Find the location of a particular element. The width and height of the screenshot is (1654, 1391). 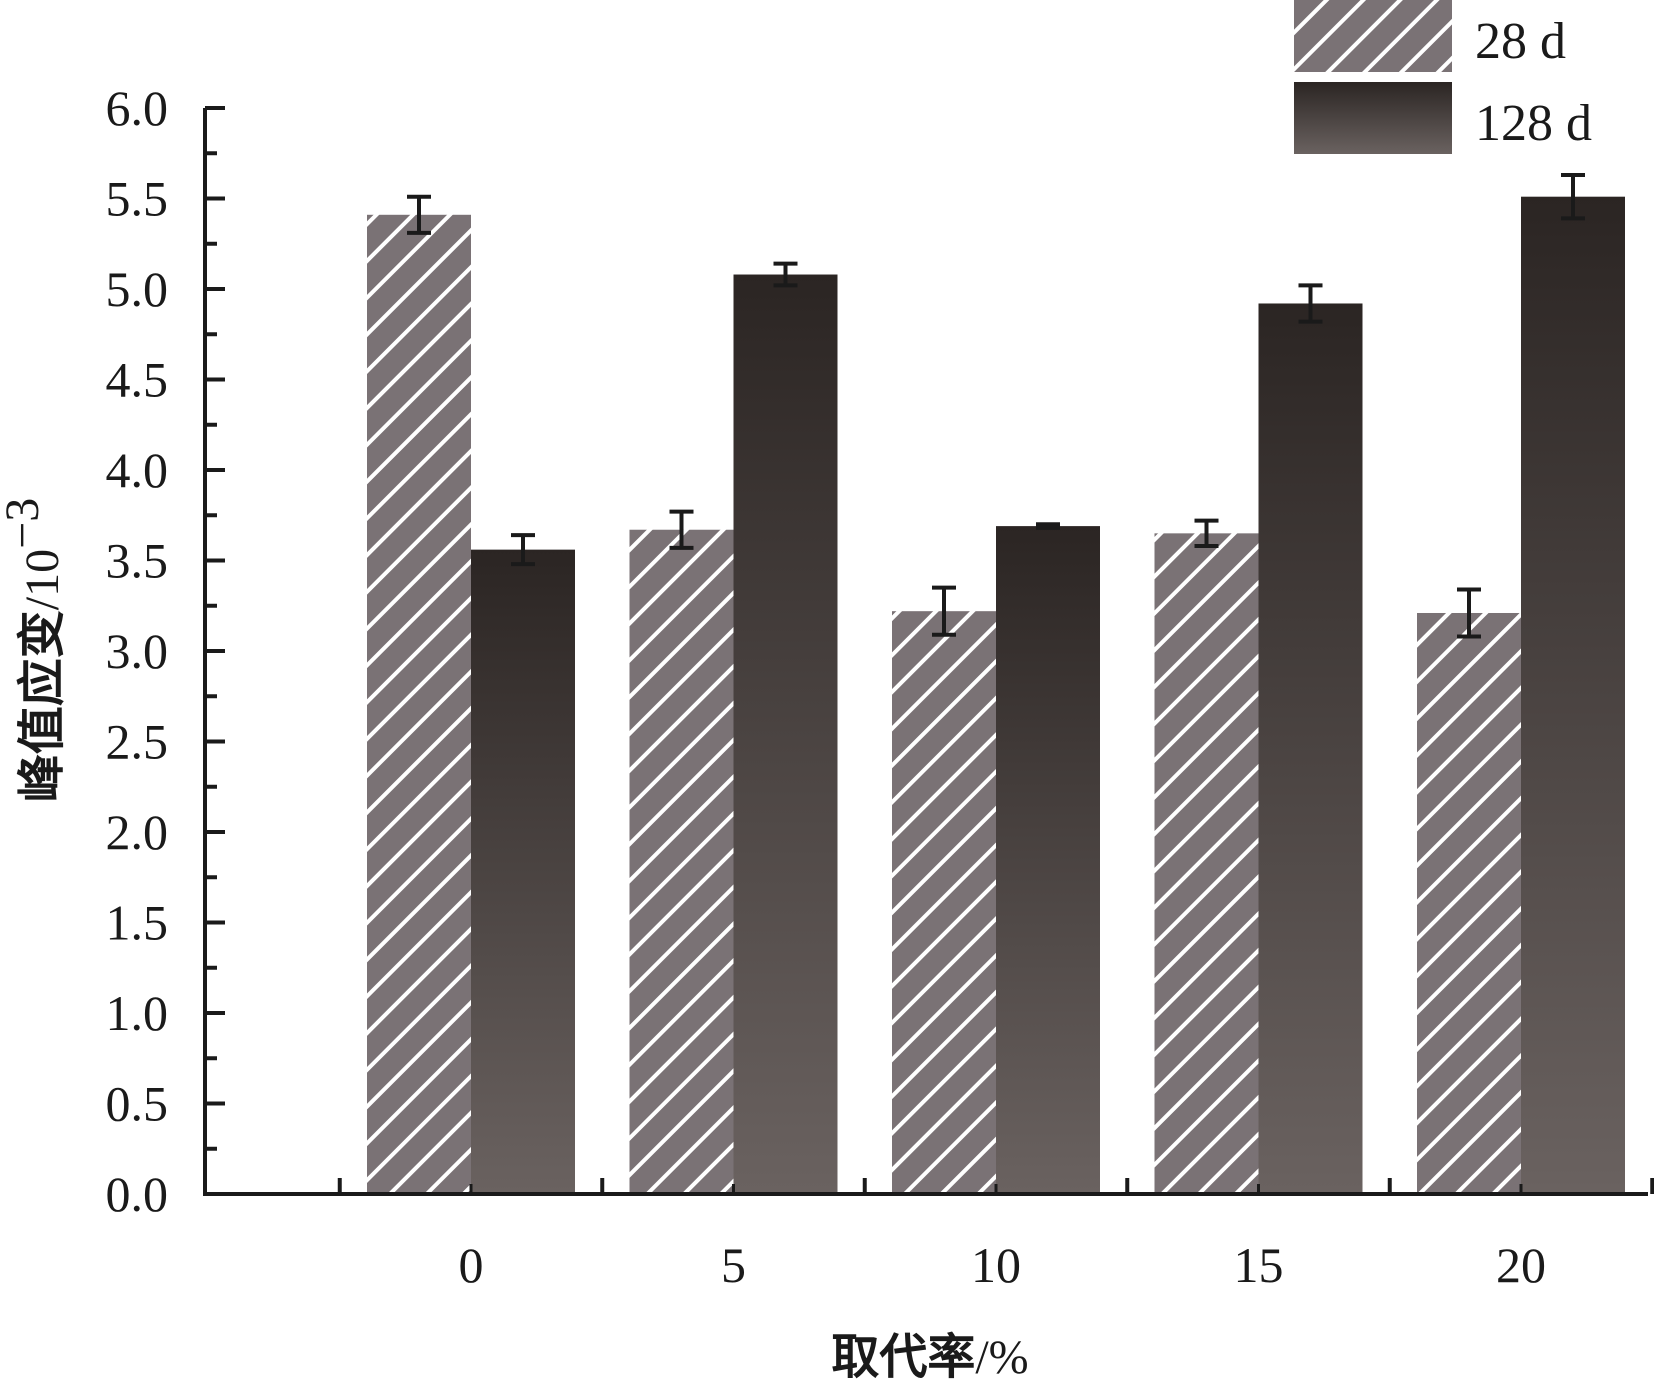

y-tick-label: 5.5 is located at coordinates (137, 199).